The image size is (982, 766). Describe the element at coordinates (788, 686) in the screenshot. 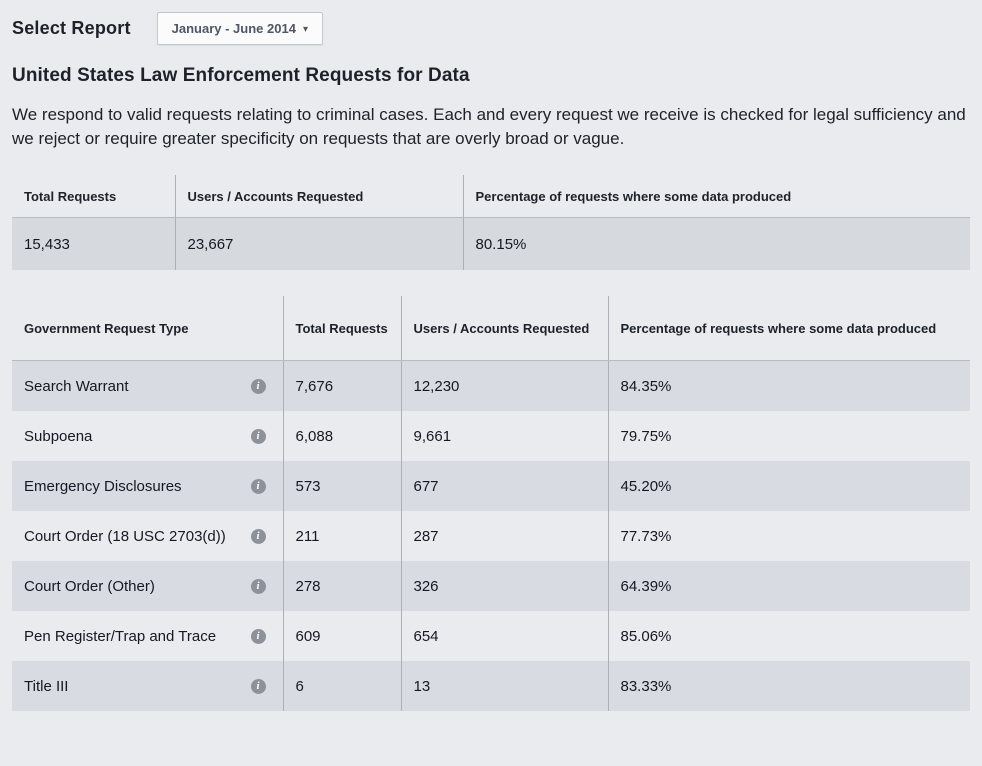

I see `percentage-value: 83.33%` at that location.